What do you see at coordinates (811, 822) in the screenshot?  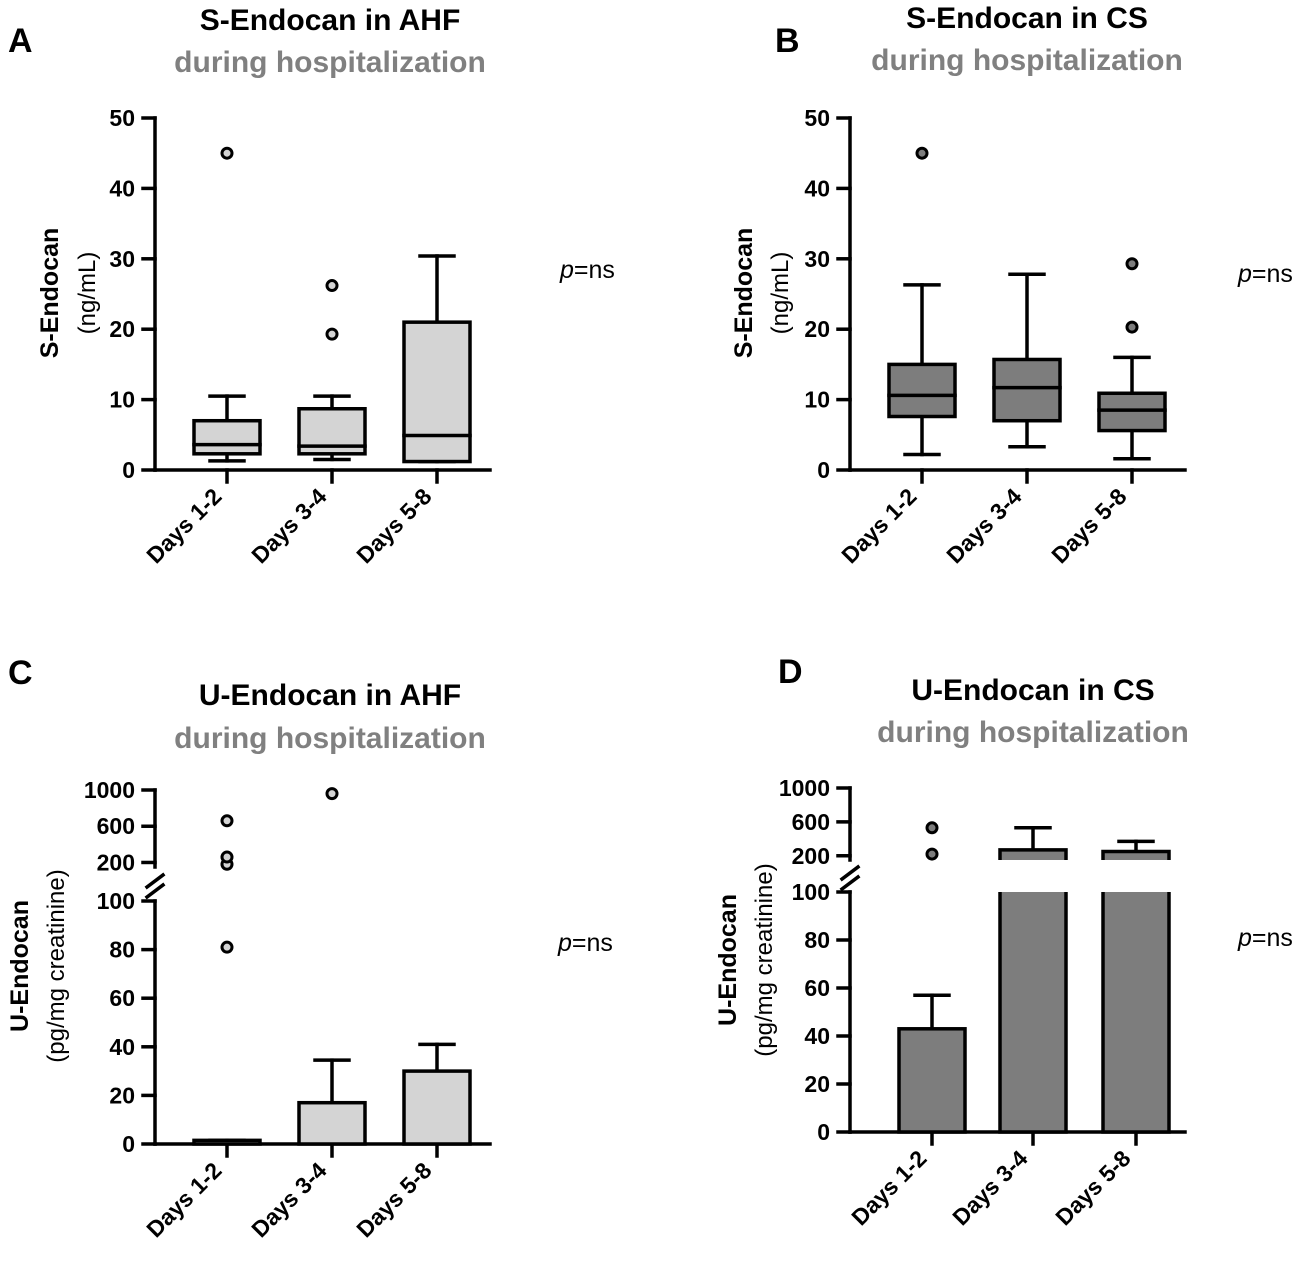 I see `y-tick-label: 600` at bounding box center [811, 822].